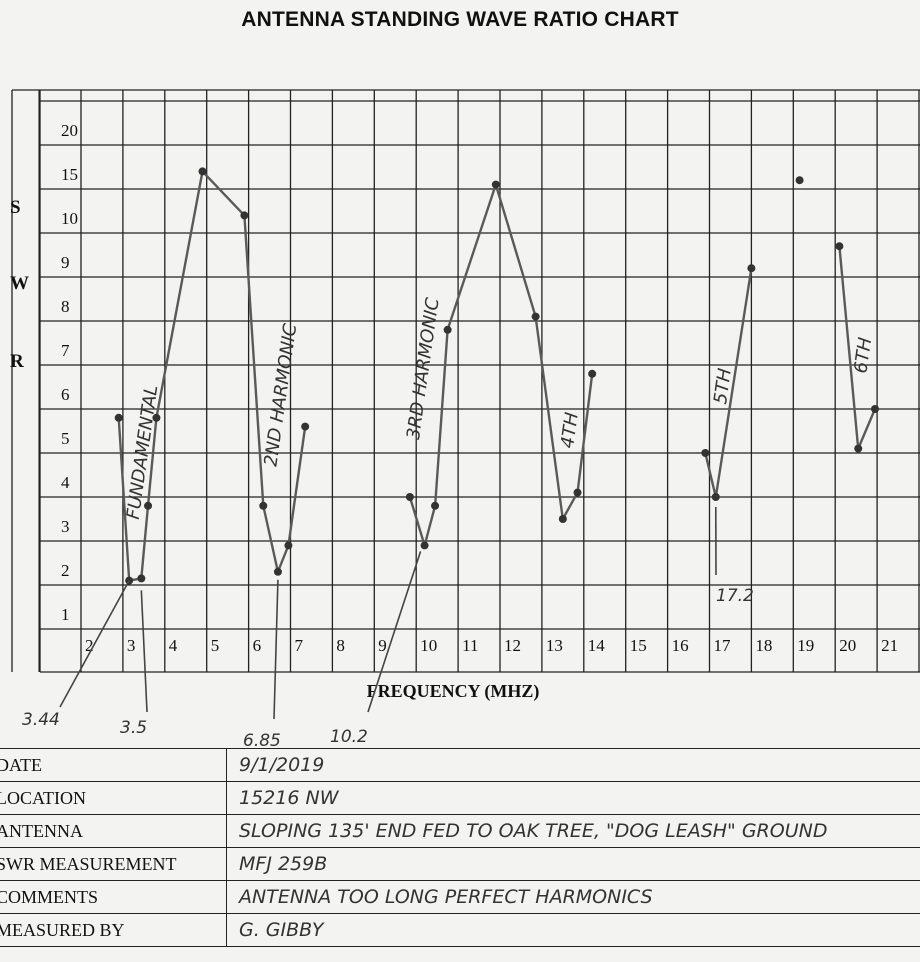  Describe the element at coordinates (113, 765) in the screenshot. I see `date-label: DATE` at that location.